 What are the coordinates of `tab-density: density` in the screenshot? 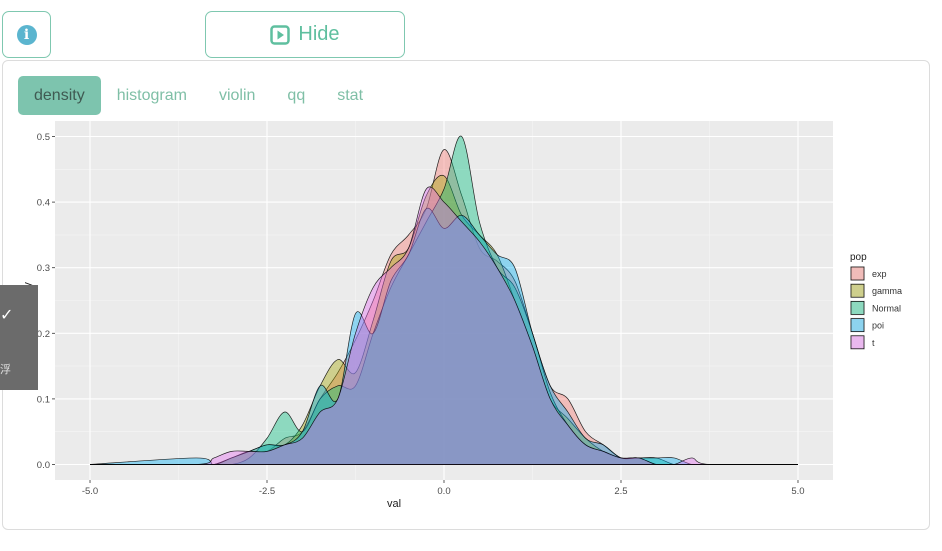 It's located at (59, 95).